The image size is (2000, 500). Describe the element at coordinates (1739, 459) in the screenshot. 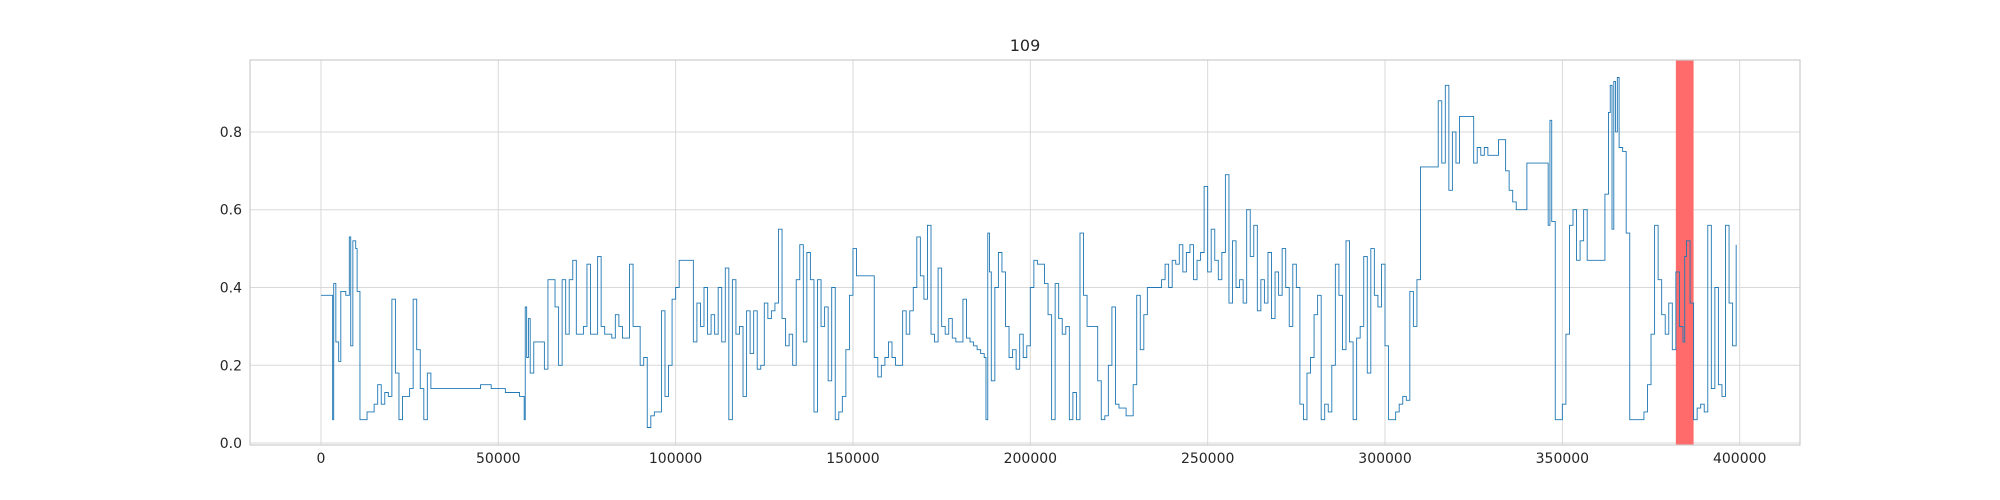

I see `x-tick-label: 400000` at that location.